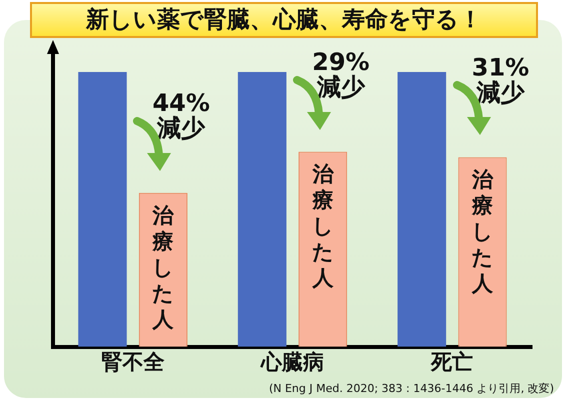  What do you see at coordinates (482, 232) in the screenshot?
I see `series-label: 治療した人` at bounding box center [482, 232].